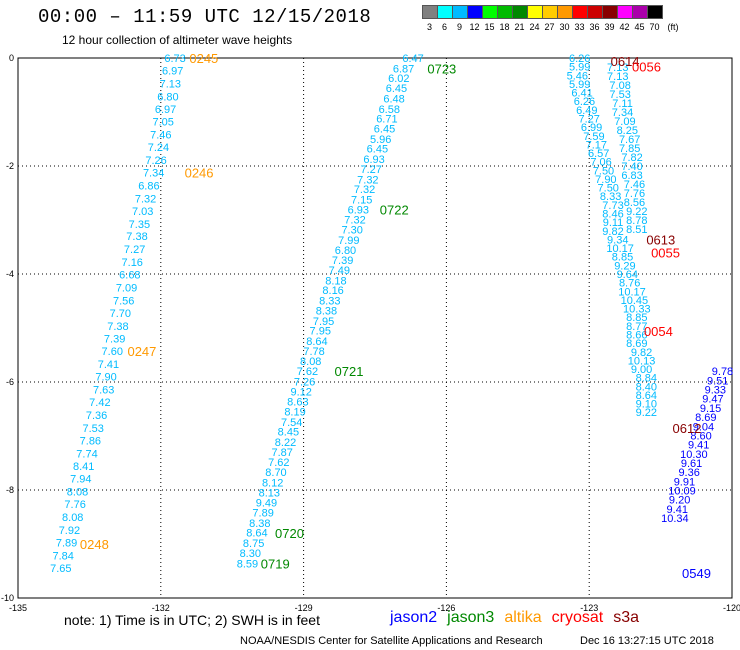 This screenshot has width=740, height=650. What do you see at coordinates (646, 405) in the screenshot?
I see `swh-point-cryosat: 9.10` at bounding box center [646, 405].